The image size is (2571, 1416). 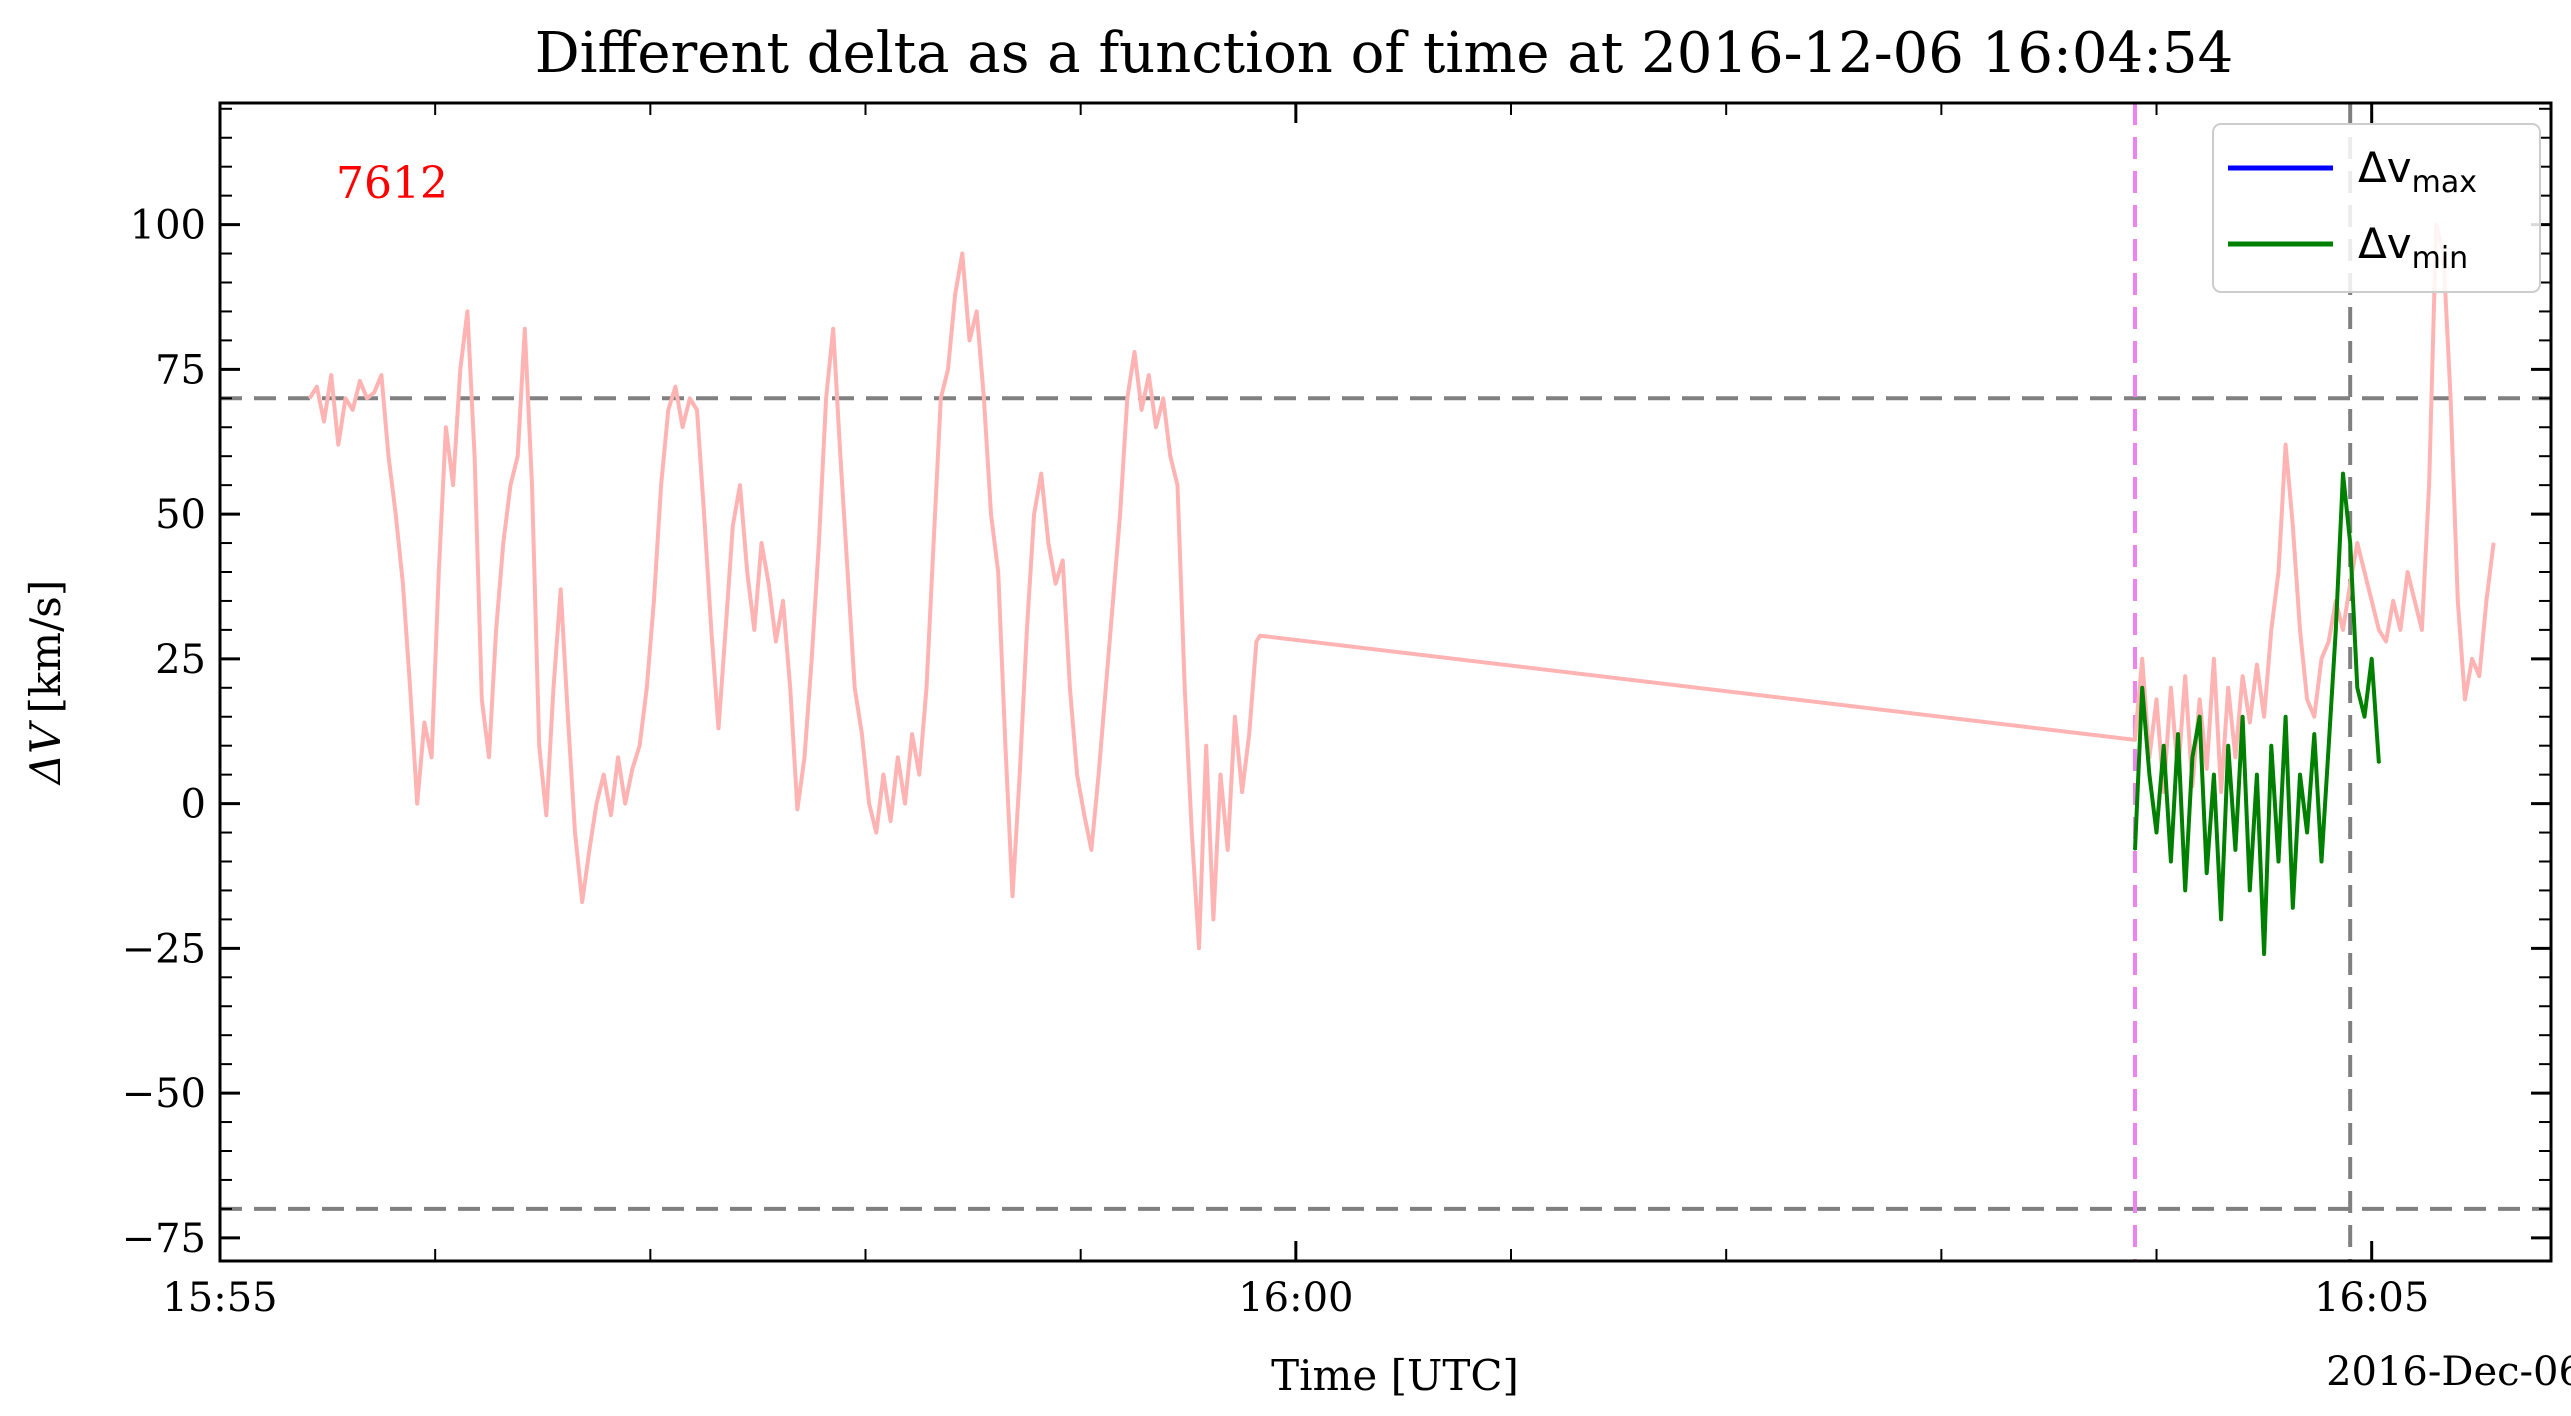 What do you see at coordinates (180, 660) in the screenshot?
I see `y-tick-label-4: 25` at bounding box center [180, 660].